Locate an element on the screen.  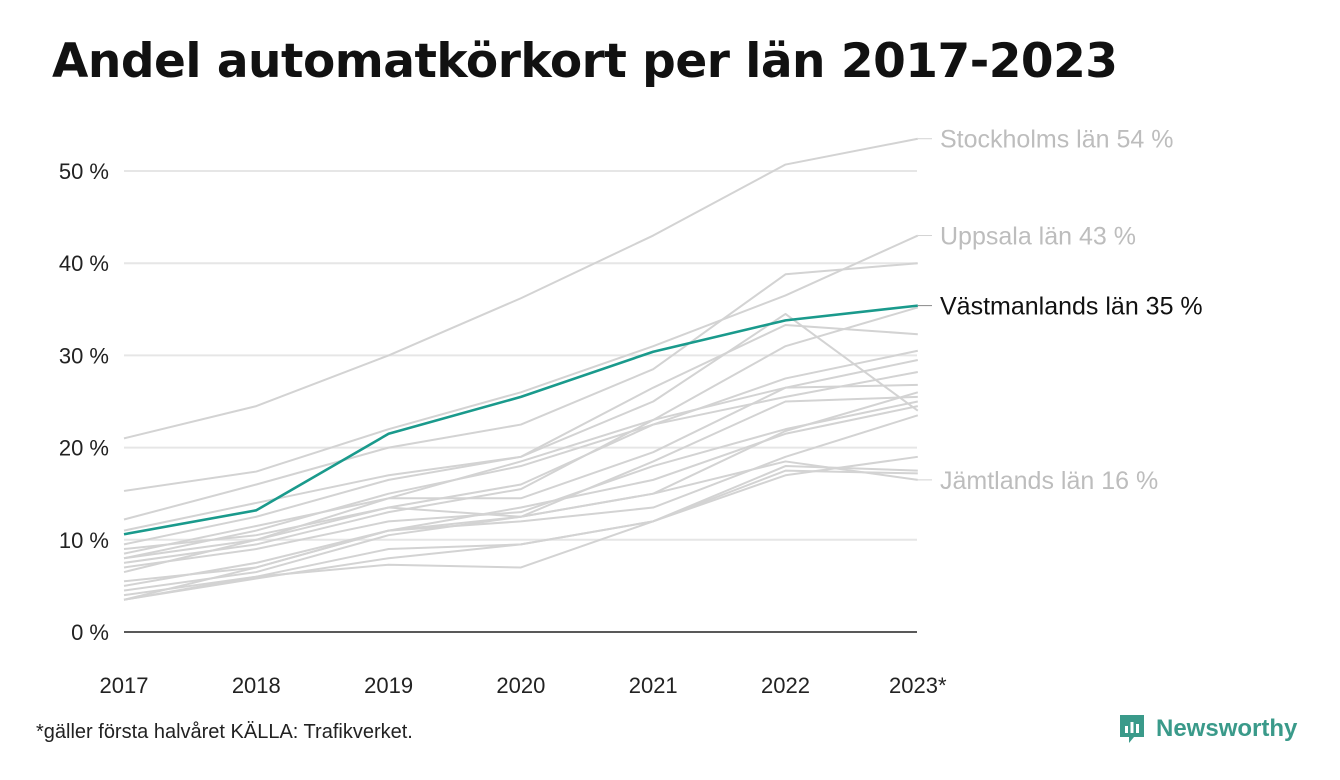
end-label: Västmanlands län 35 % is located at coordinates (1071, 307).